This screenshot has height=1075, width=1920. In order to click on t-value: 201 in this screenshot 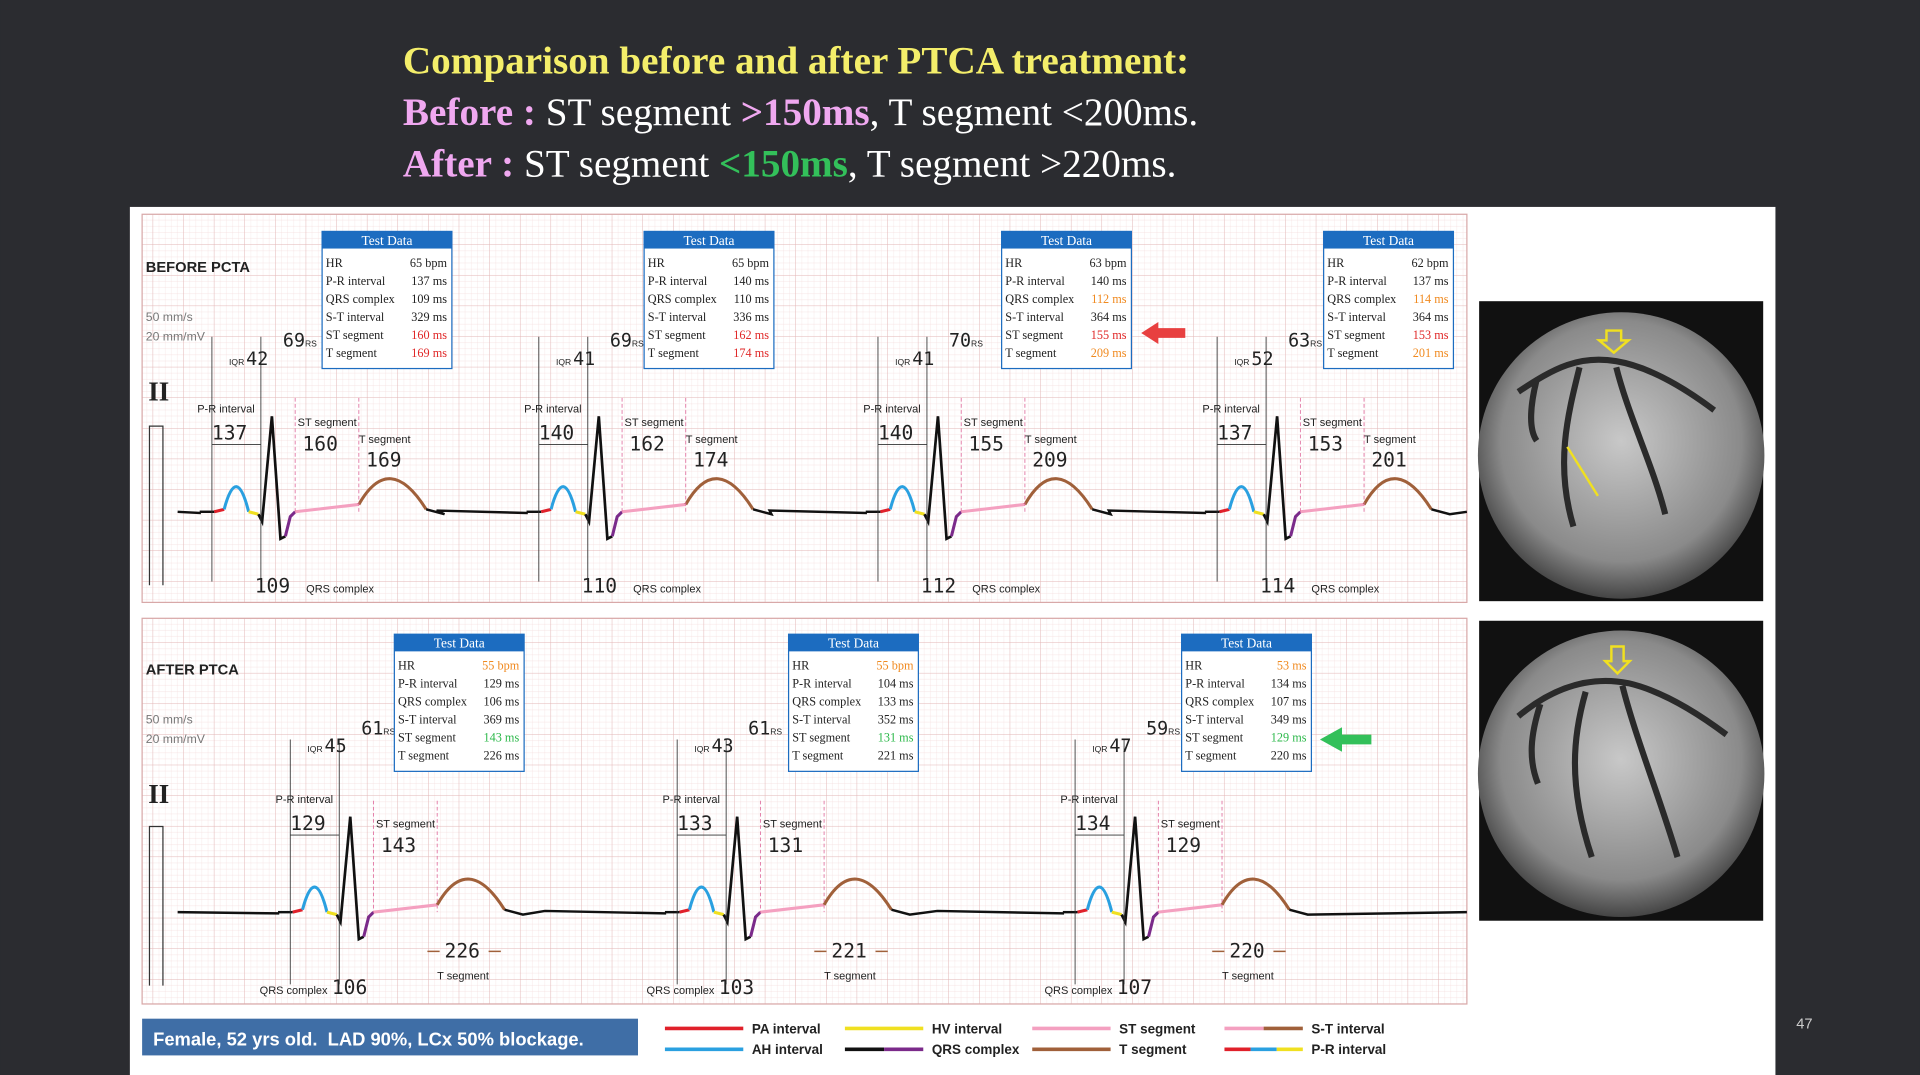, I will do `click(1388, 459)`.